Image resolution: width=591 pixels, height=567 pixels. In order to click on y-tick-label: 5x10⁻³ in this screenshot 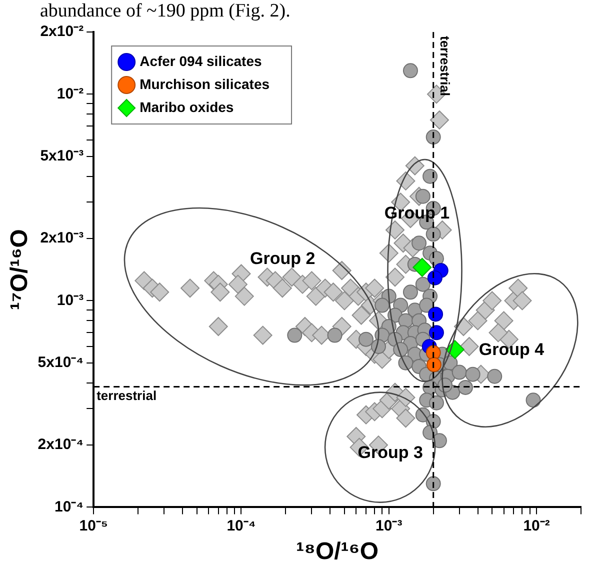, I will do `click(62, 155)`.